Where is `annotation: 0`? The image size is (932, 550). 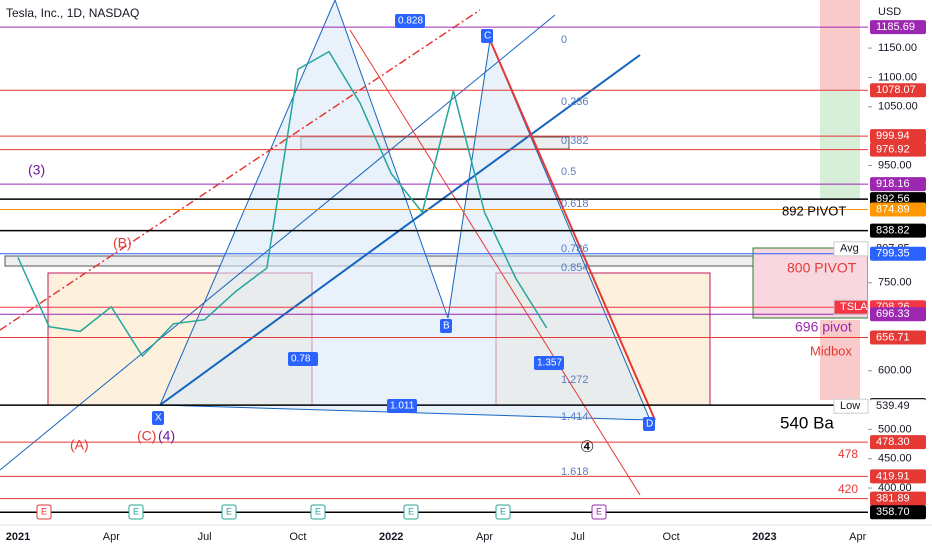
annotation: 0 is located at coordinates (564, 40).